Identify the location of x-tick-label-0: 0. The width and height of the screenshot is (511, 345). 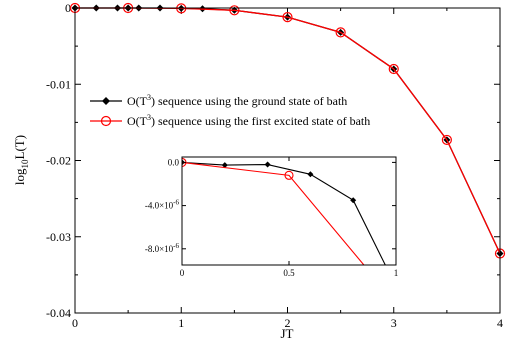
(75, 323).